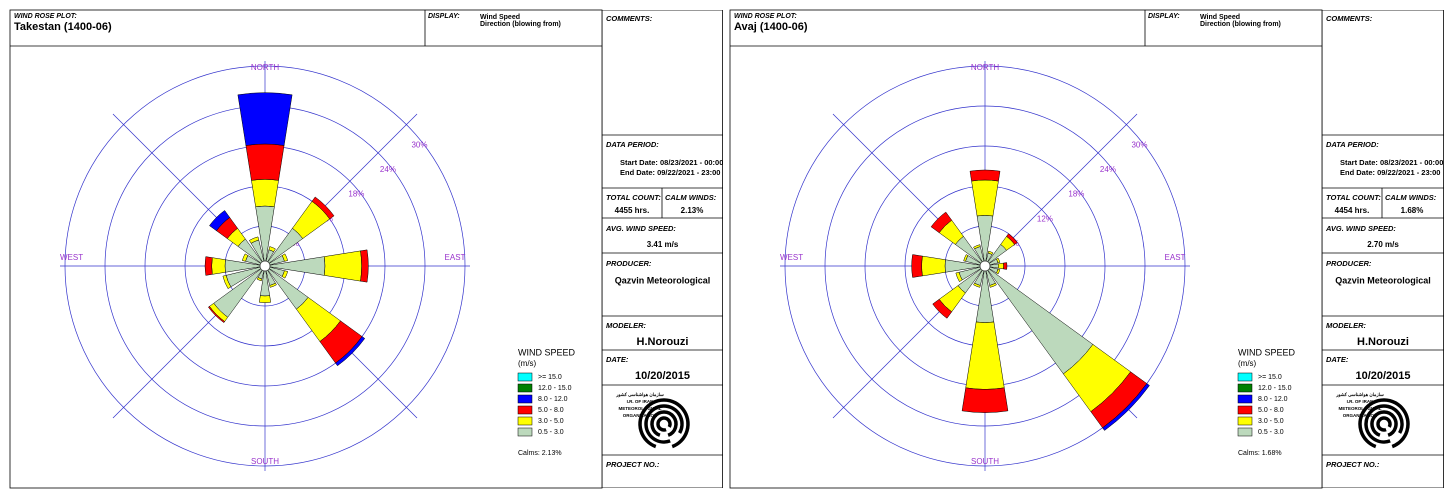  I want to click on panel-value: Start Date: 08/23/2021 - 00:00, so click(1391, 162).